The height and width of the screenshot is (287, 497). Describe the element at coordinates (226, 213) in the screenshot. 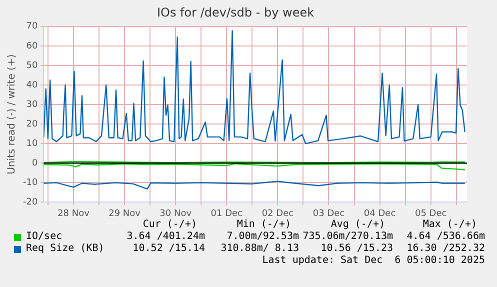

I see `x-tick-label: 01 Dec` at that location.